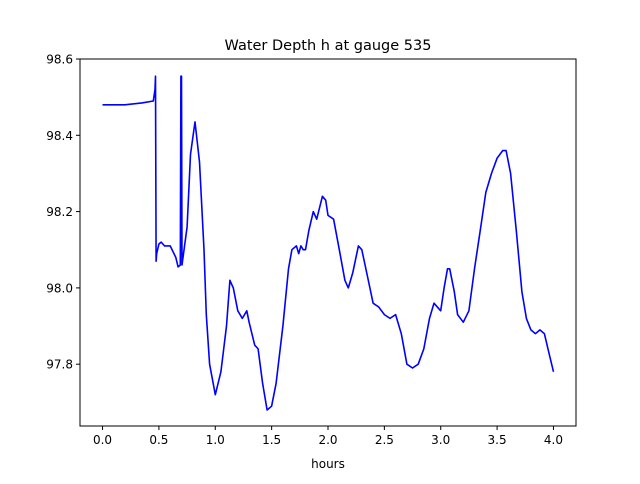  I want to click on x-tick-label: 0.0, so click(102, 440).